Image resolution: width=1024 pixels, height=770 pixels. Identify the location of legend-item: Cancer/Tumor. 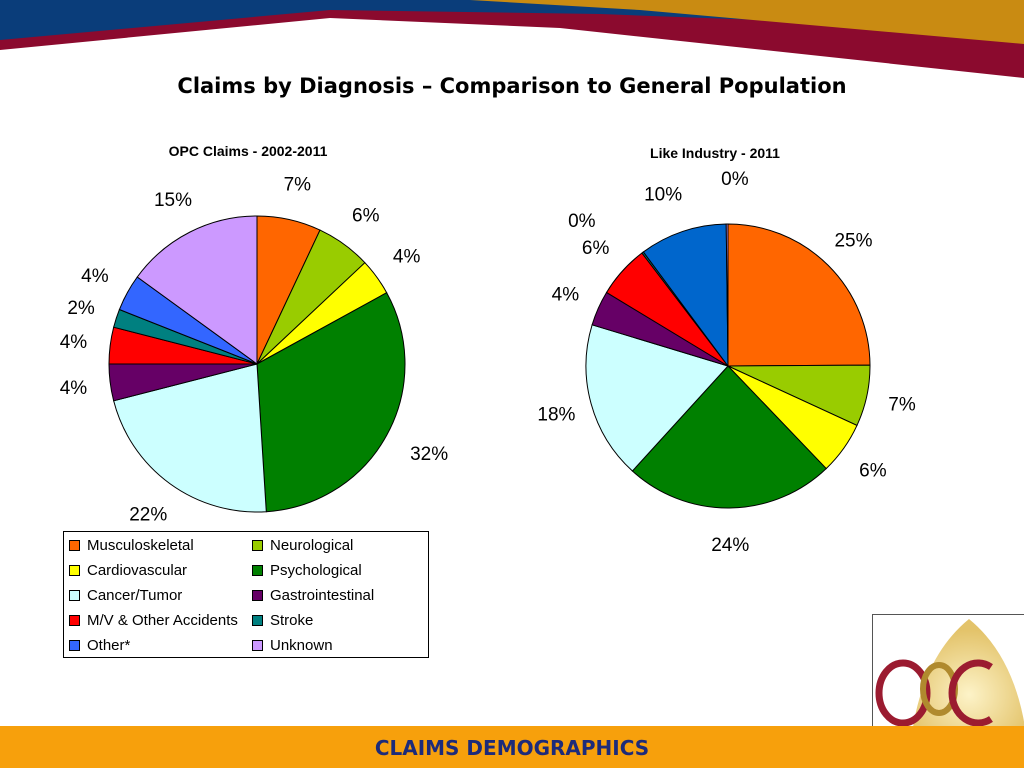
(125, 595).